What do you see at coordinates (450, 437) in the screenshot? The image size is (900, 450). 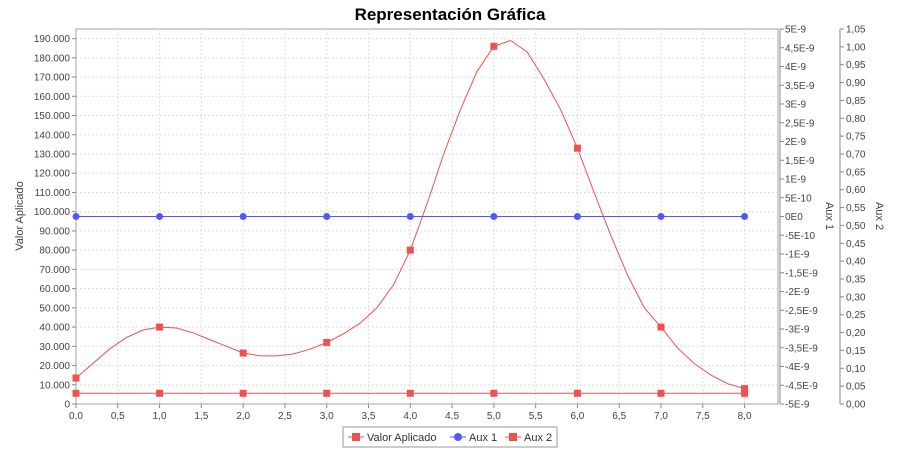 I see `legend: Valor Aplicado Aux 1 Aux 2` at bounding box center [450, 437].